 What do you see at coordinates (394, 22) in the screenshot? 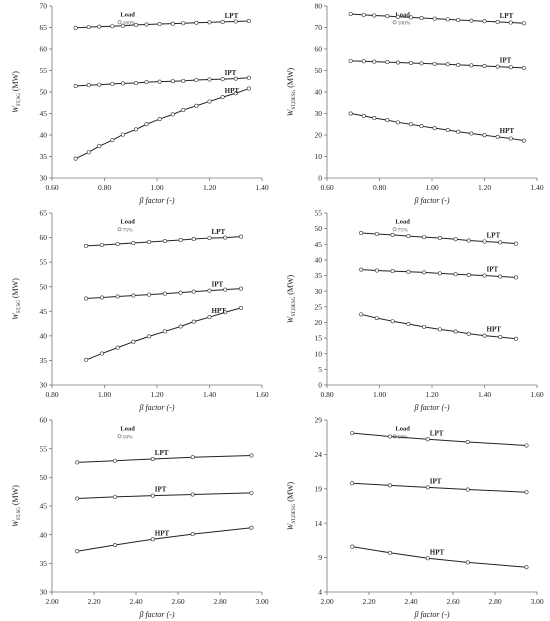
I see `legend-marker` at bounding box center [394, 22].